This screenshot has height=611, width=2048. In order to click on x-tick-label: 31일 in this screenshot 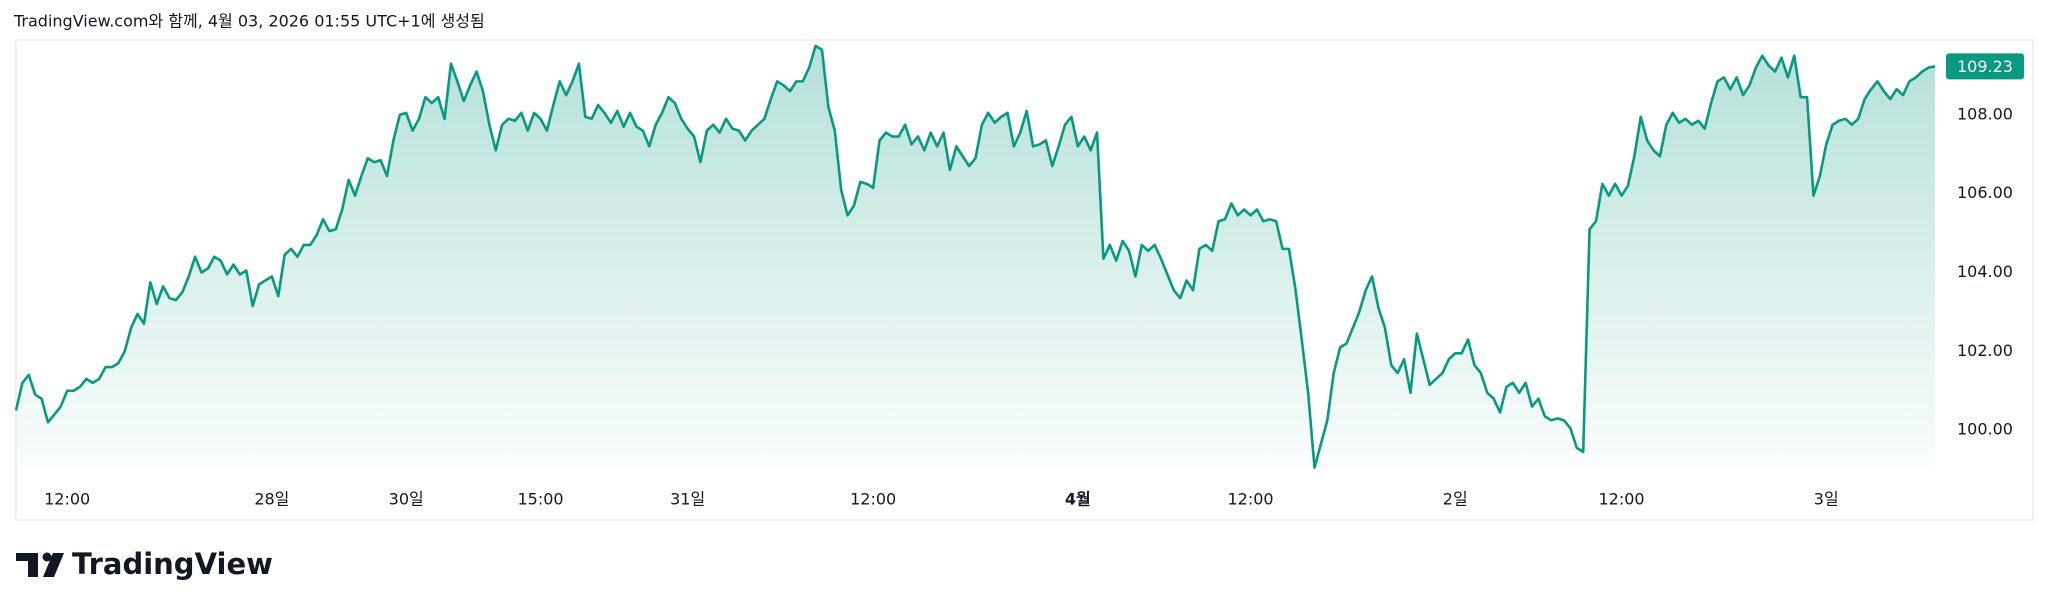, I will do `click(687, 499)`.